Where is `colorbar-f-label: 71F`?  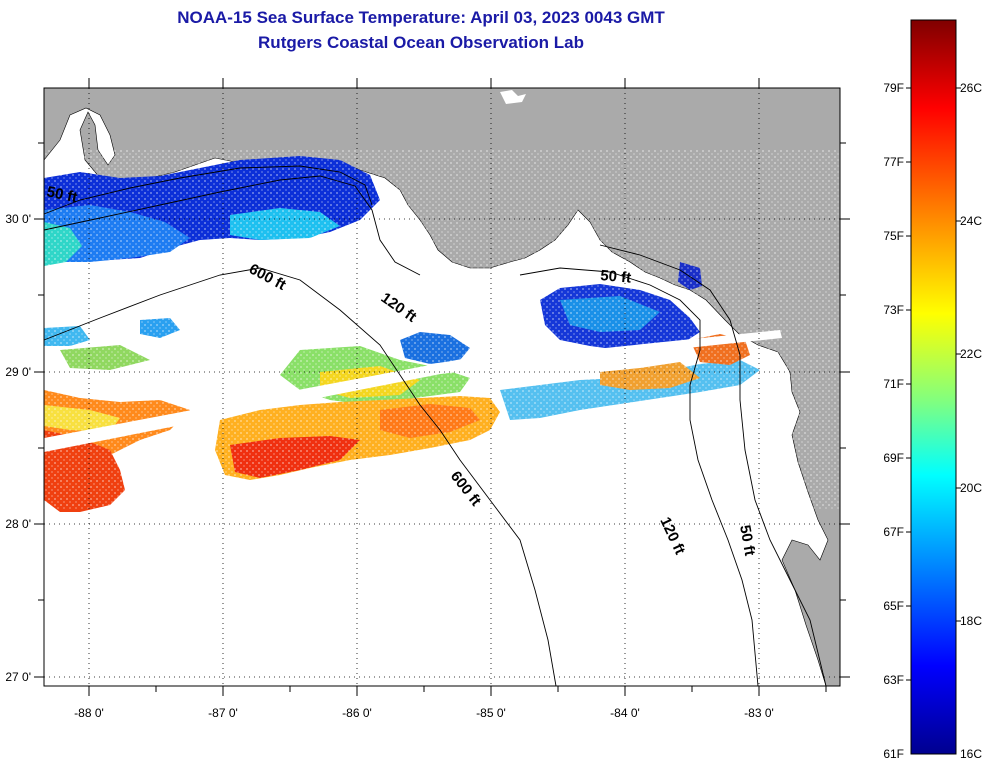 colorbar-f-label: 71F is located at coordinates (893, 384).